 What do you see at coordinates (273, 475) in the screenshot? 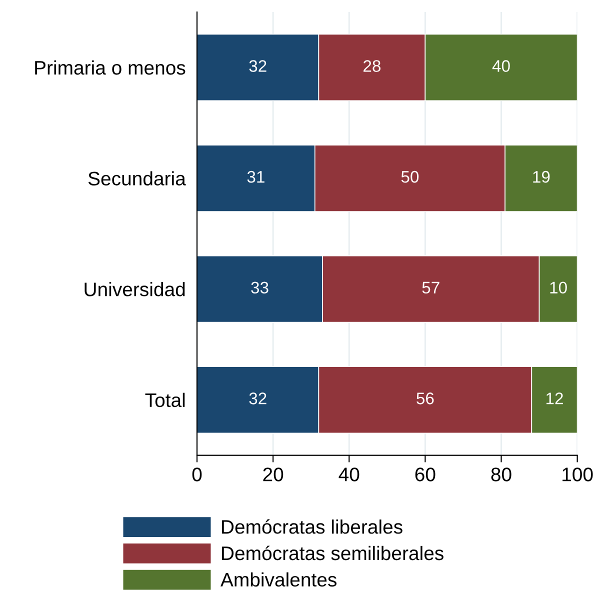
I see `x-tick-label: 20` at bounding box center [273, 475].